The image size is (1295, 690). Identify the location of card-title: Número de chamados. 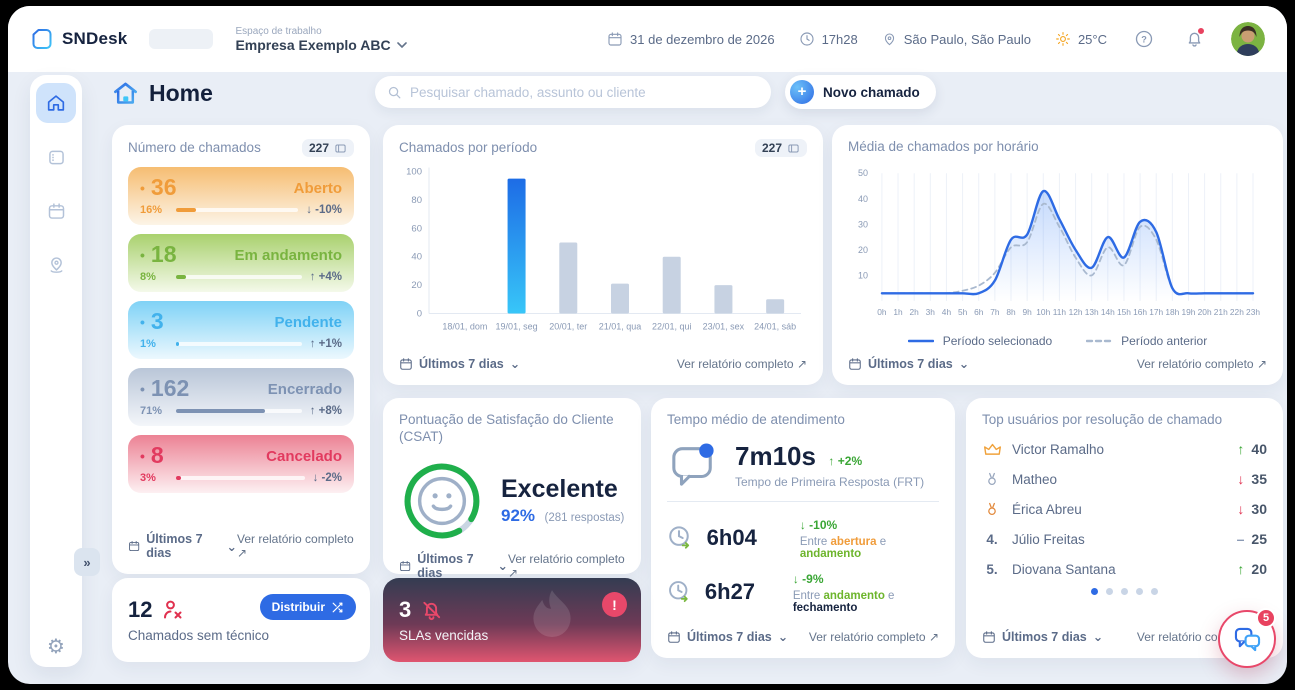
(194, 147).